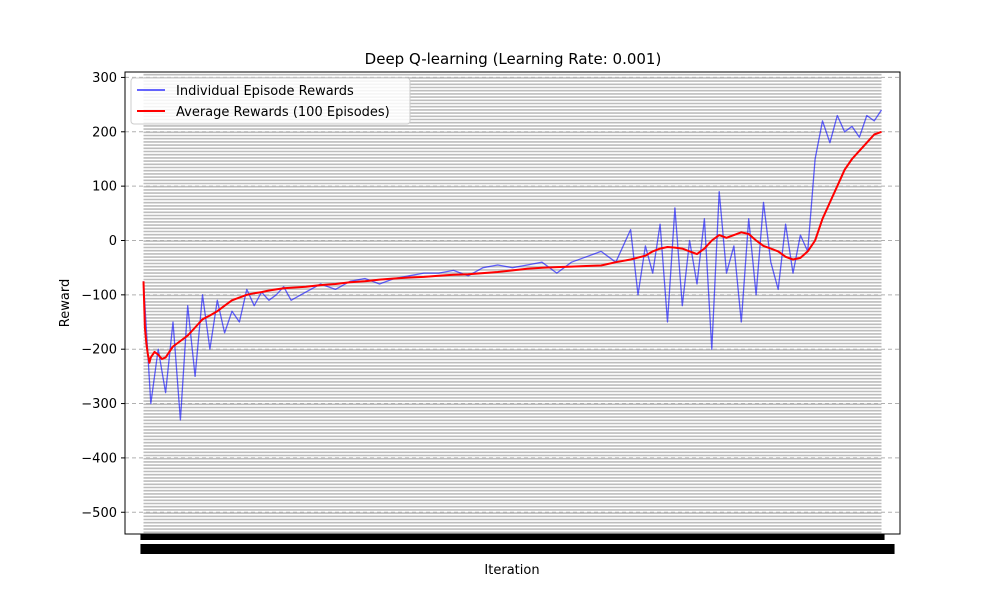 This screenshot has height=600, width=1000. I want to click on y-tick-label: −100, so click(99, 295).